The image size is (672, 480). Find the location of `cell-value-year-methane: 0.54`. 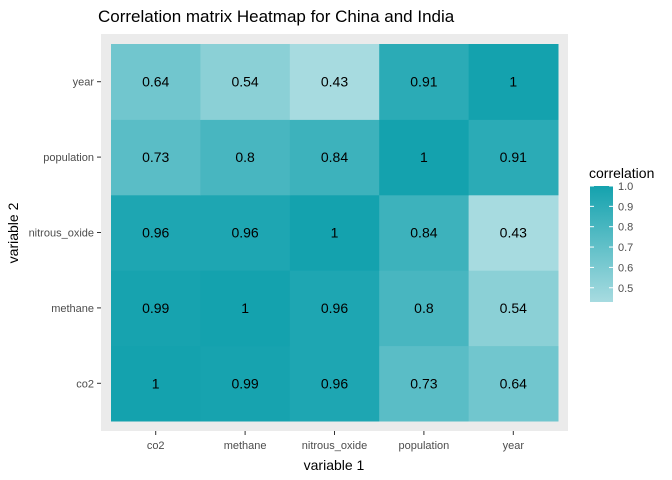

cell-value-year-methane: 0.54 is located at coordinates (513, 308).